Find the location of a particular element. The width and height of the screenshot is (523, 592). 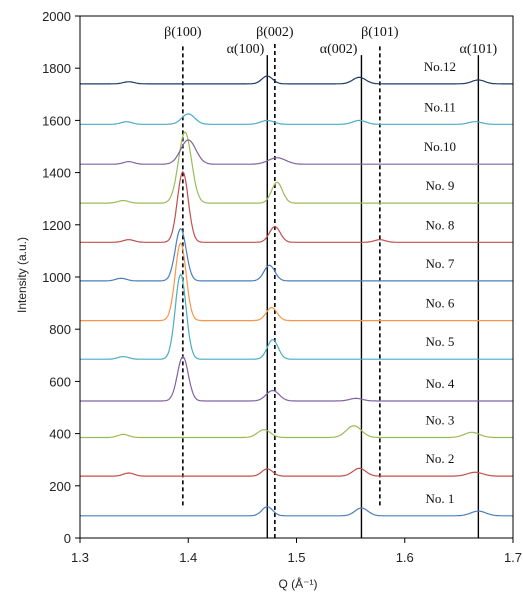

x-tick-label-4: 1.7 is located at coordinates (513, 557).